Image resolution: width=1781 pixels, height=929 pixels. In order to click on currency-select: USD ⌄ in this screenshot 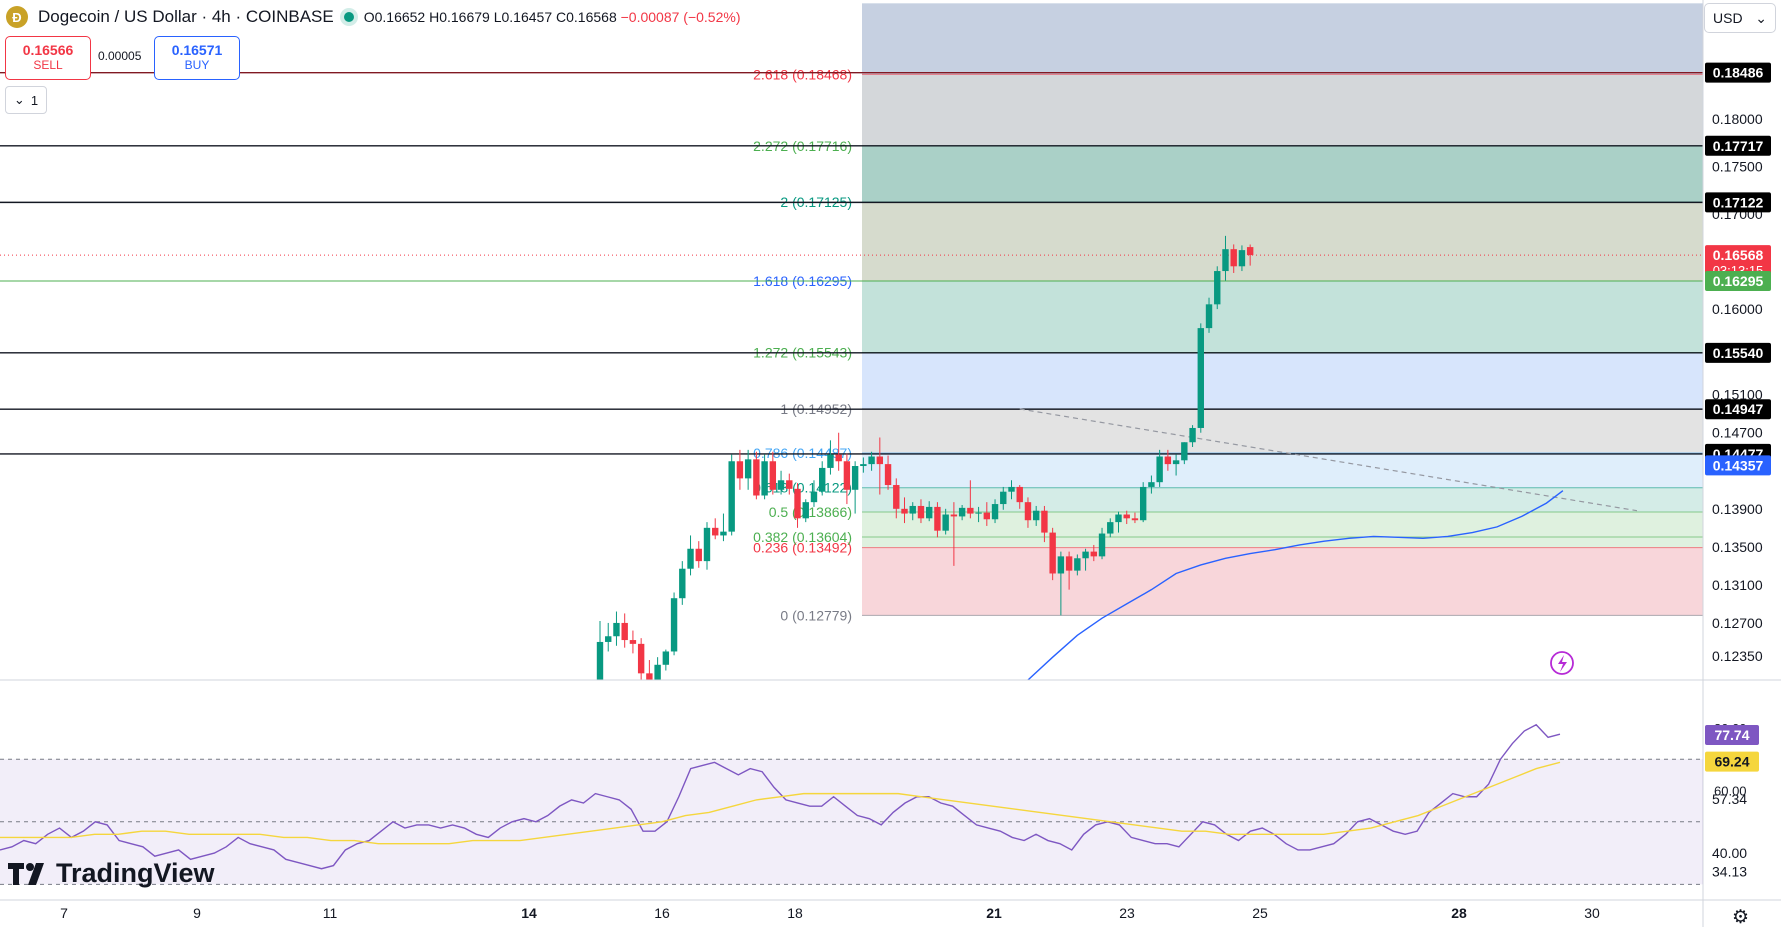, I will do `click(1740, 18)`.